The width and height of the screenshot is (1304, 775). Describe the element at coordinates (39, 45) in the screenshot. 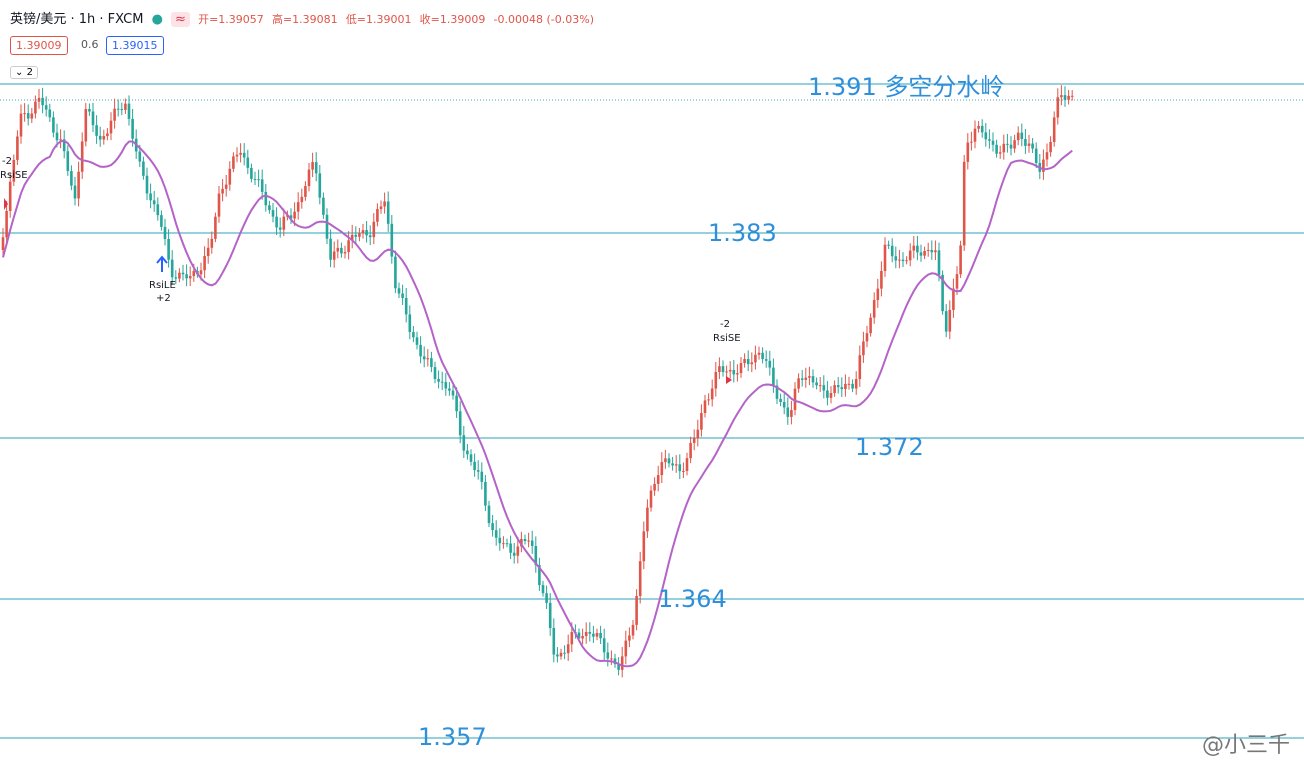

I see `bid-badge: 1.39009` at that location.